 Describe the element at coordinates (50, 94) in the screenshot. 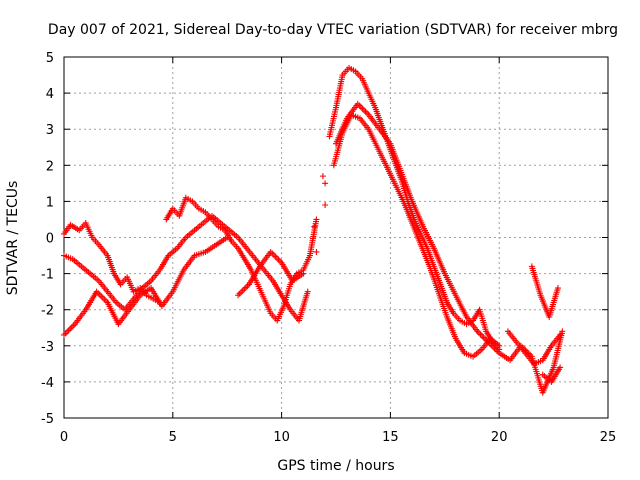

I see `y-tick-label: 4` at that location.